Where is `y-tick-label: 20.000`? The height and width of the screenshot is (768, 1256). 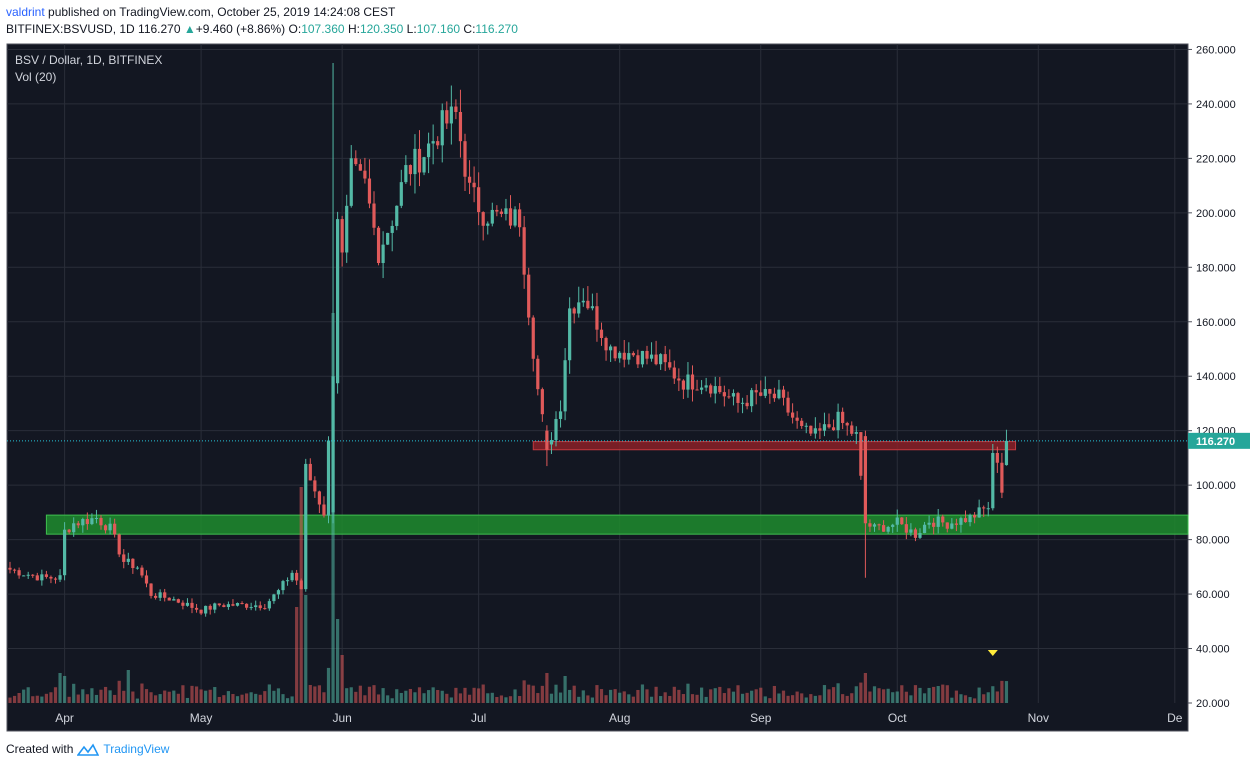 y-tick-label: 20.000 is located at coordinates (1213, 704).